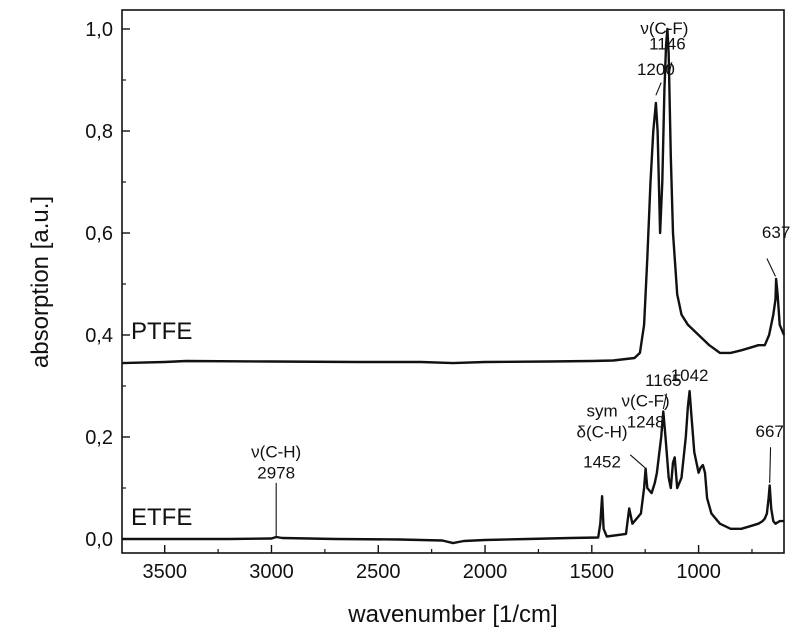 The image size is (808, 639). What do you see at coordinates (664, 28) in the screenshot?
I see `peak-annotation: ν(C-F)` at bounding box center [664, 28].